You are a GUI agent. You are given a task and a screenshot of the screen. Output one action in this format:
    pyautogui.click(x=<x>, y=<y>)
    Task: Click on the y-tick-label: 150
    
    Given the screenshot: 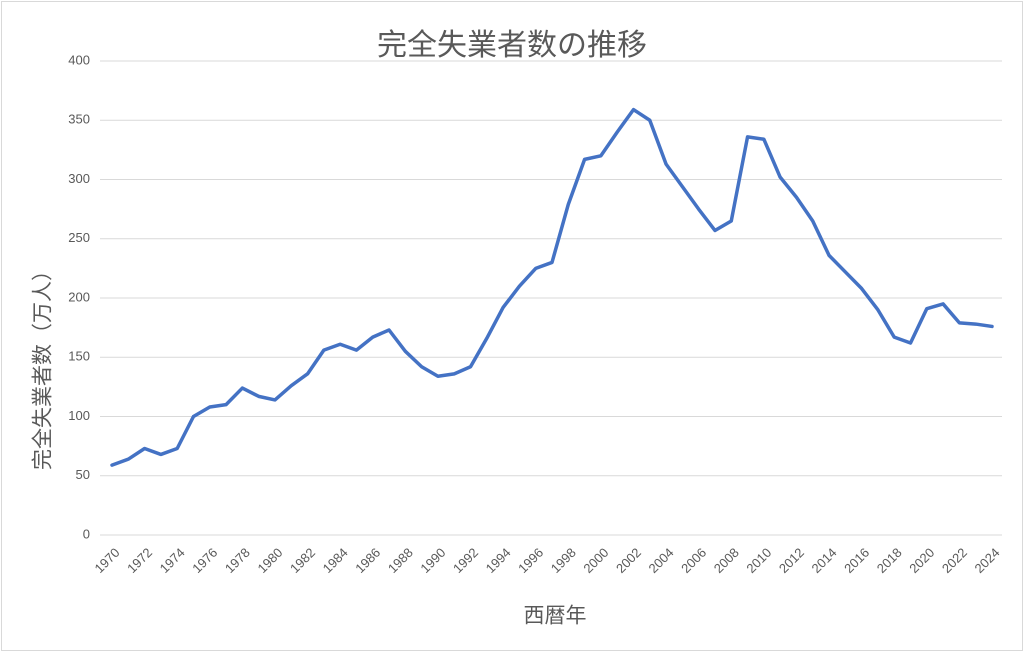 What is the action you would take?
    pyautogui.click(x=79, y=356)
    